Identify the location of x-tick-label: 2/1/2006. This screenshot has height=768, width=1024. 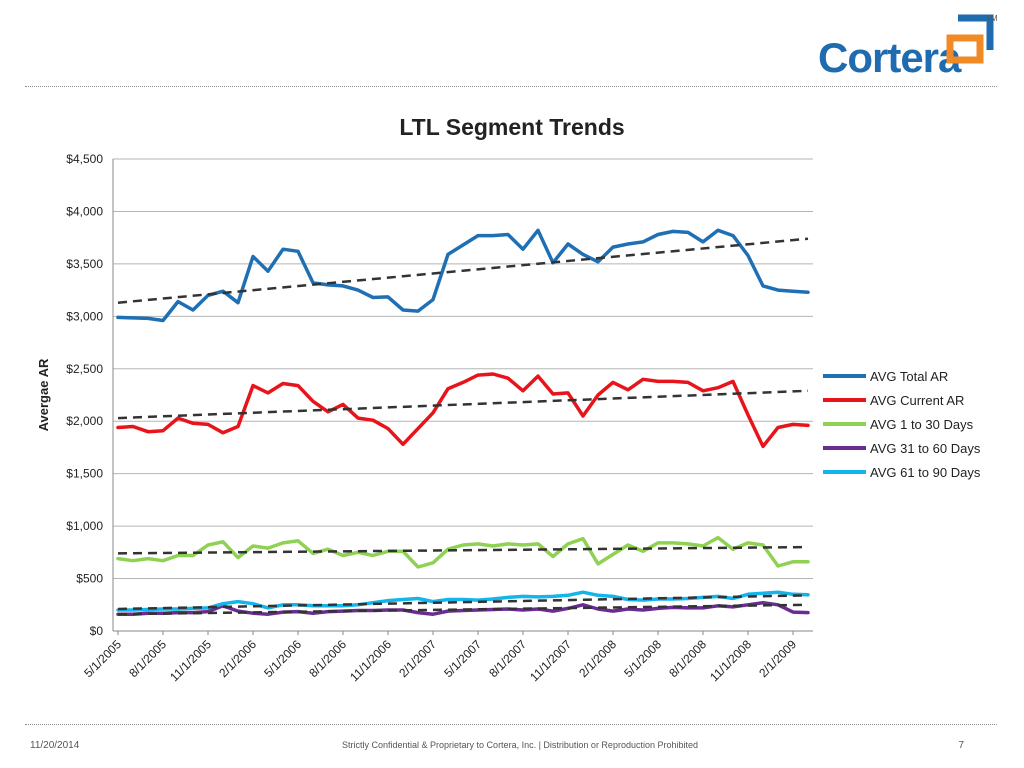
(237, 658).